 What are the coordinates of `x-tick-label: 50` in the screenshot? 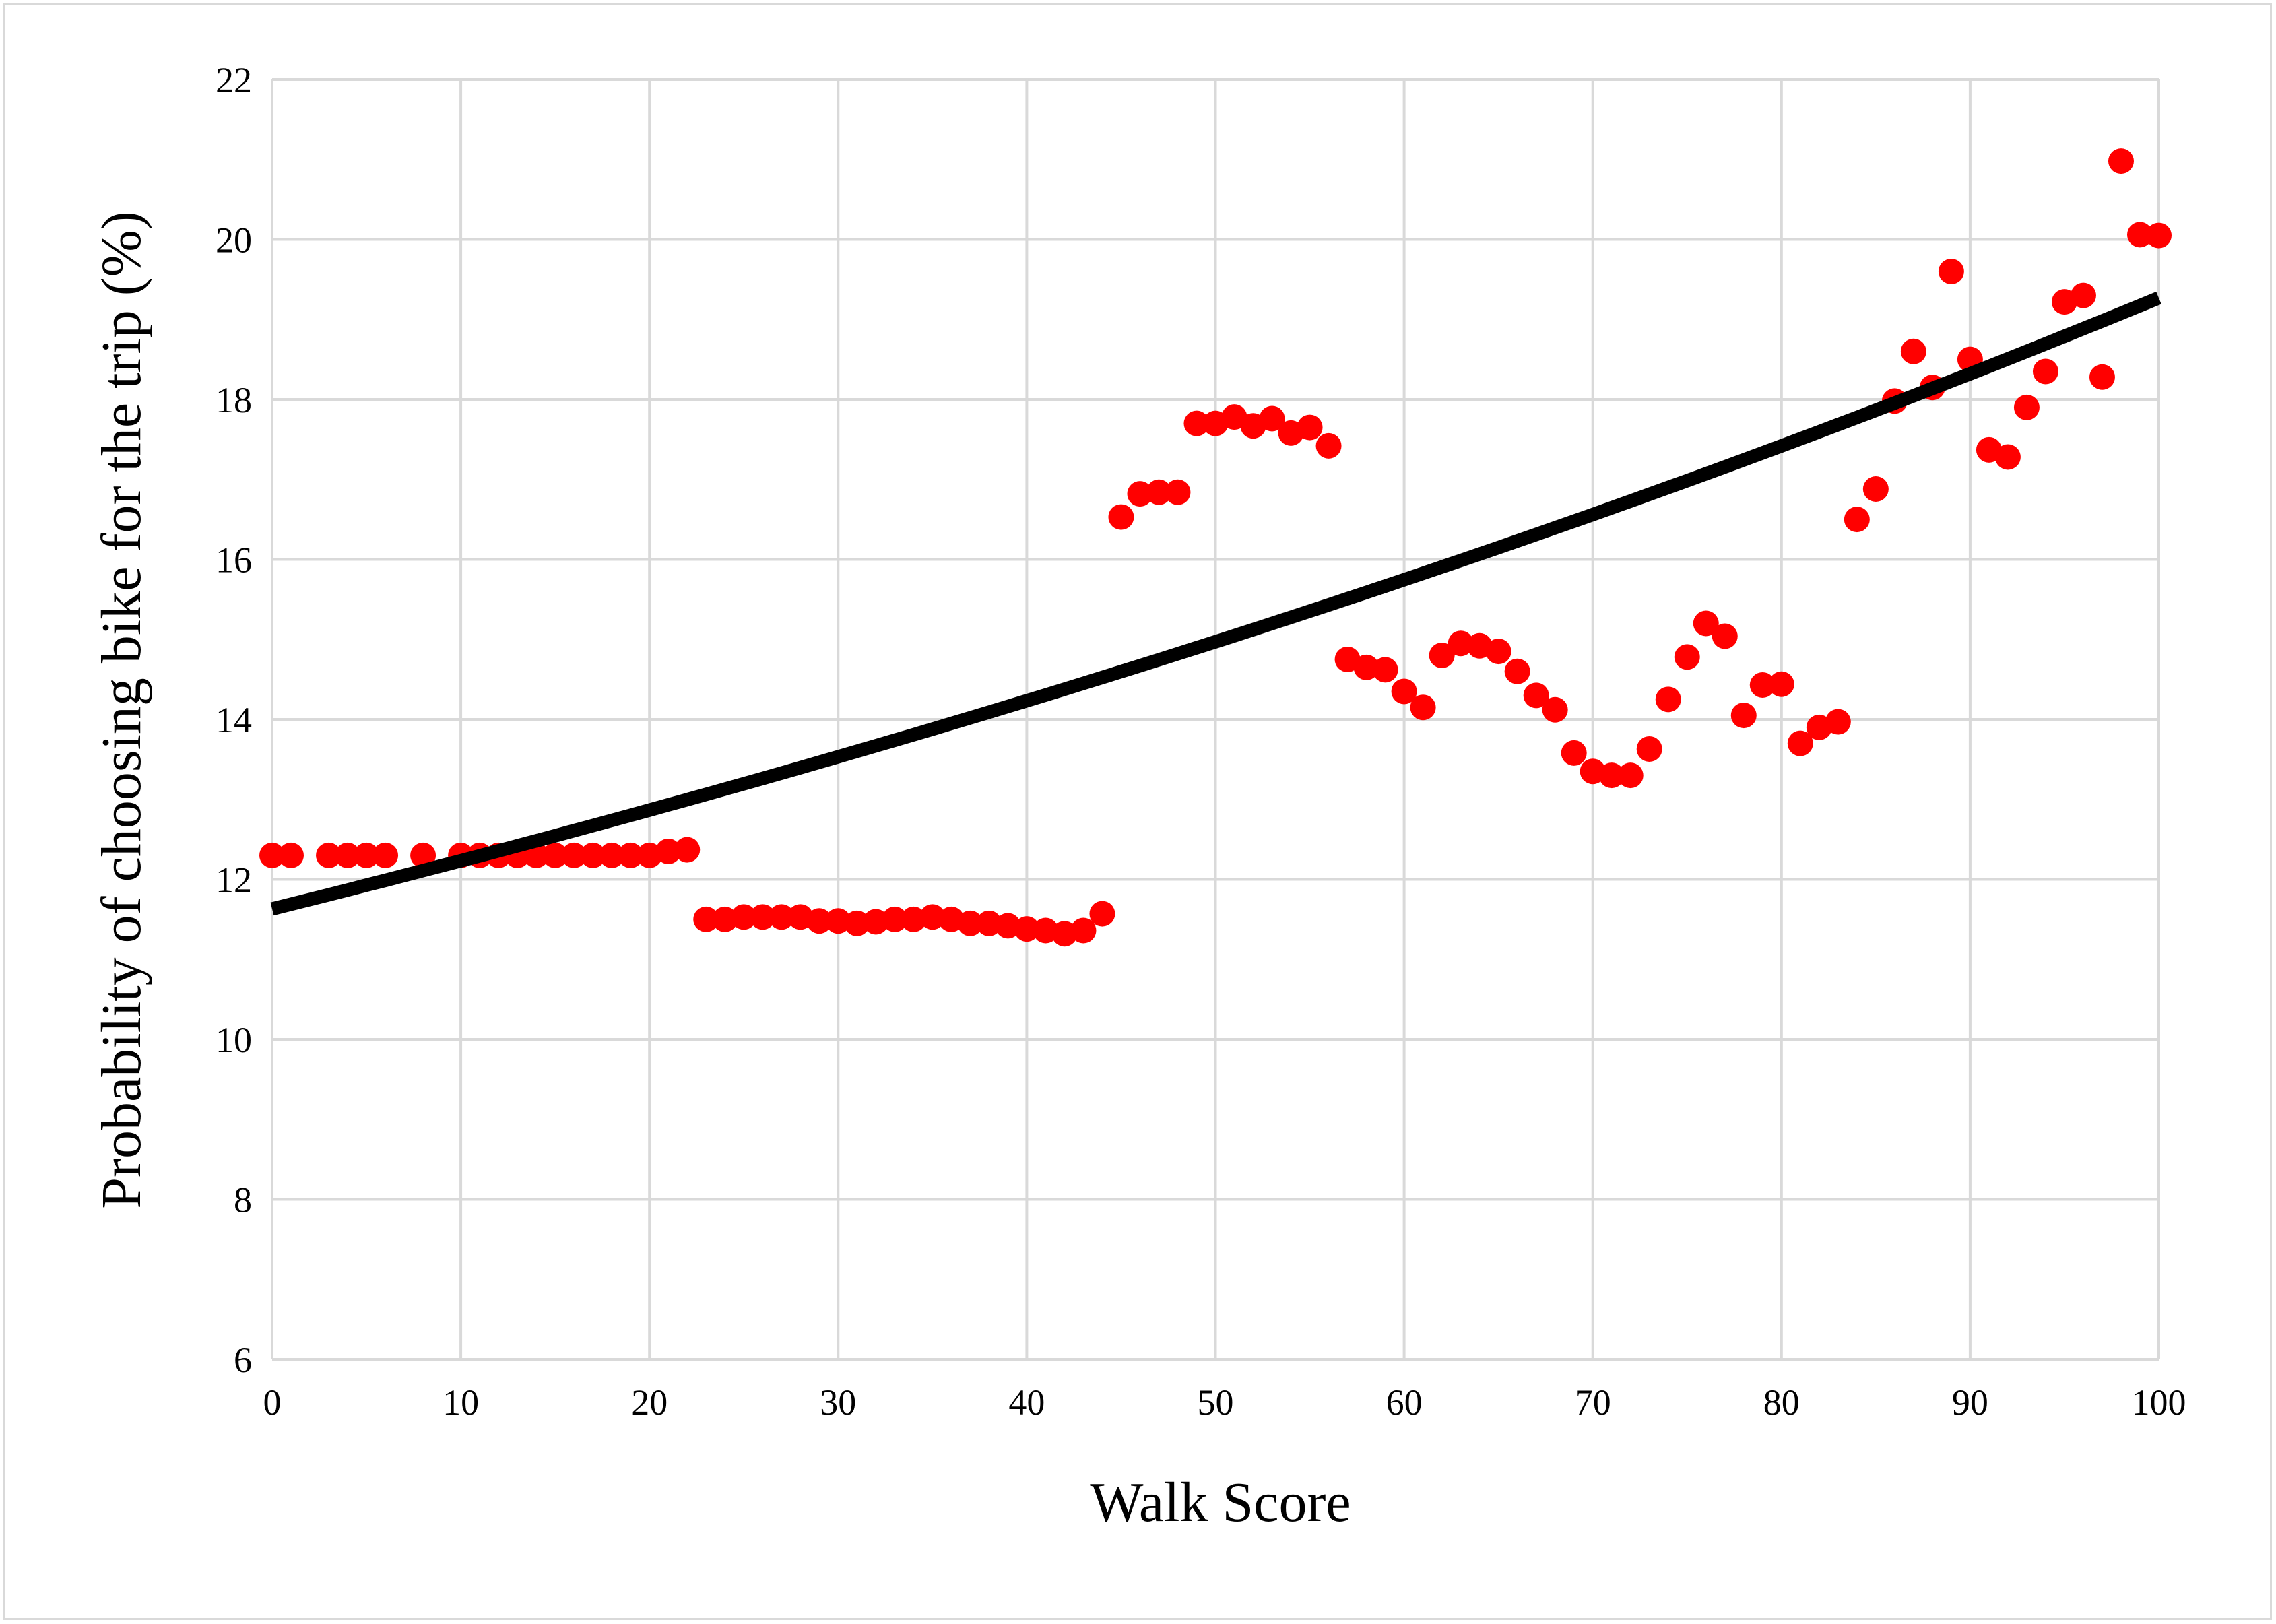 It's located at (1216, 1402).